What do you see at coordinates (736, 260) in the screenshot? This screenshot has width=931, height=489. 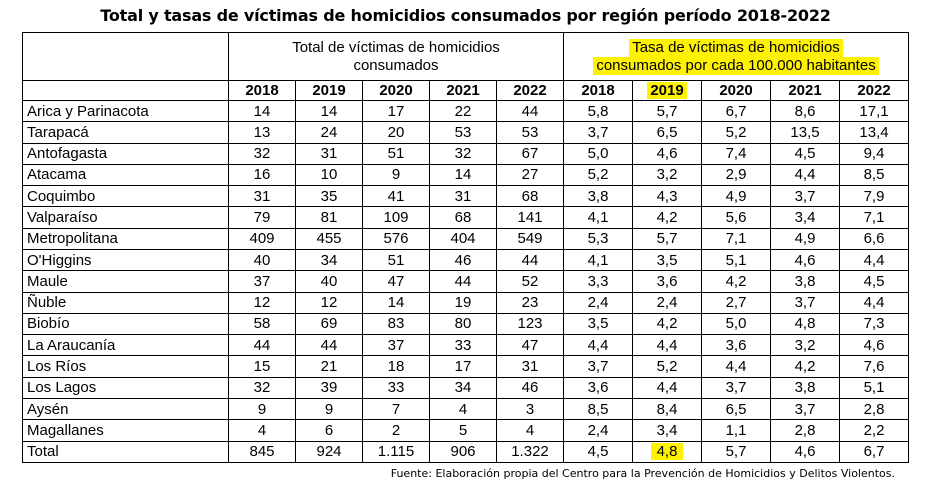 I see `rate-cell: 5,1` at bounding box center [736, 260].